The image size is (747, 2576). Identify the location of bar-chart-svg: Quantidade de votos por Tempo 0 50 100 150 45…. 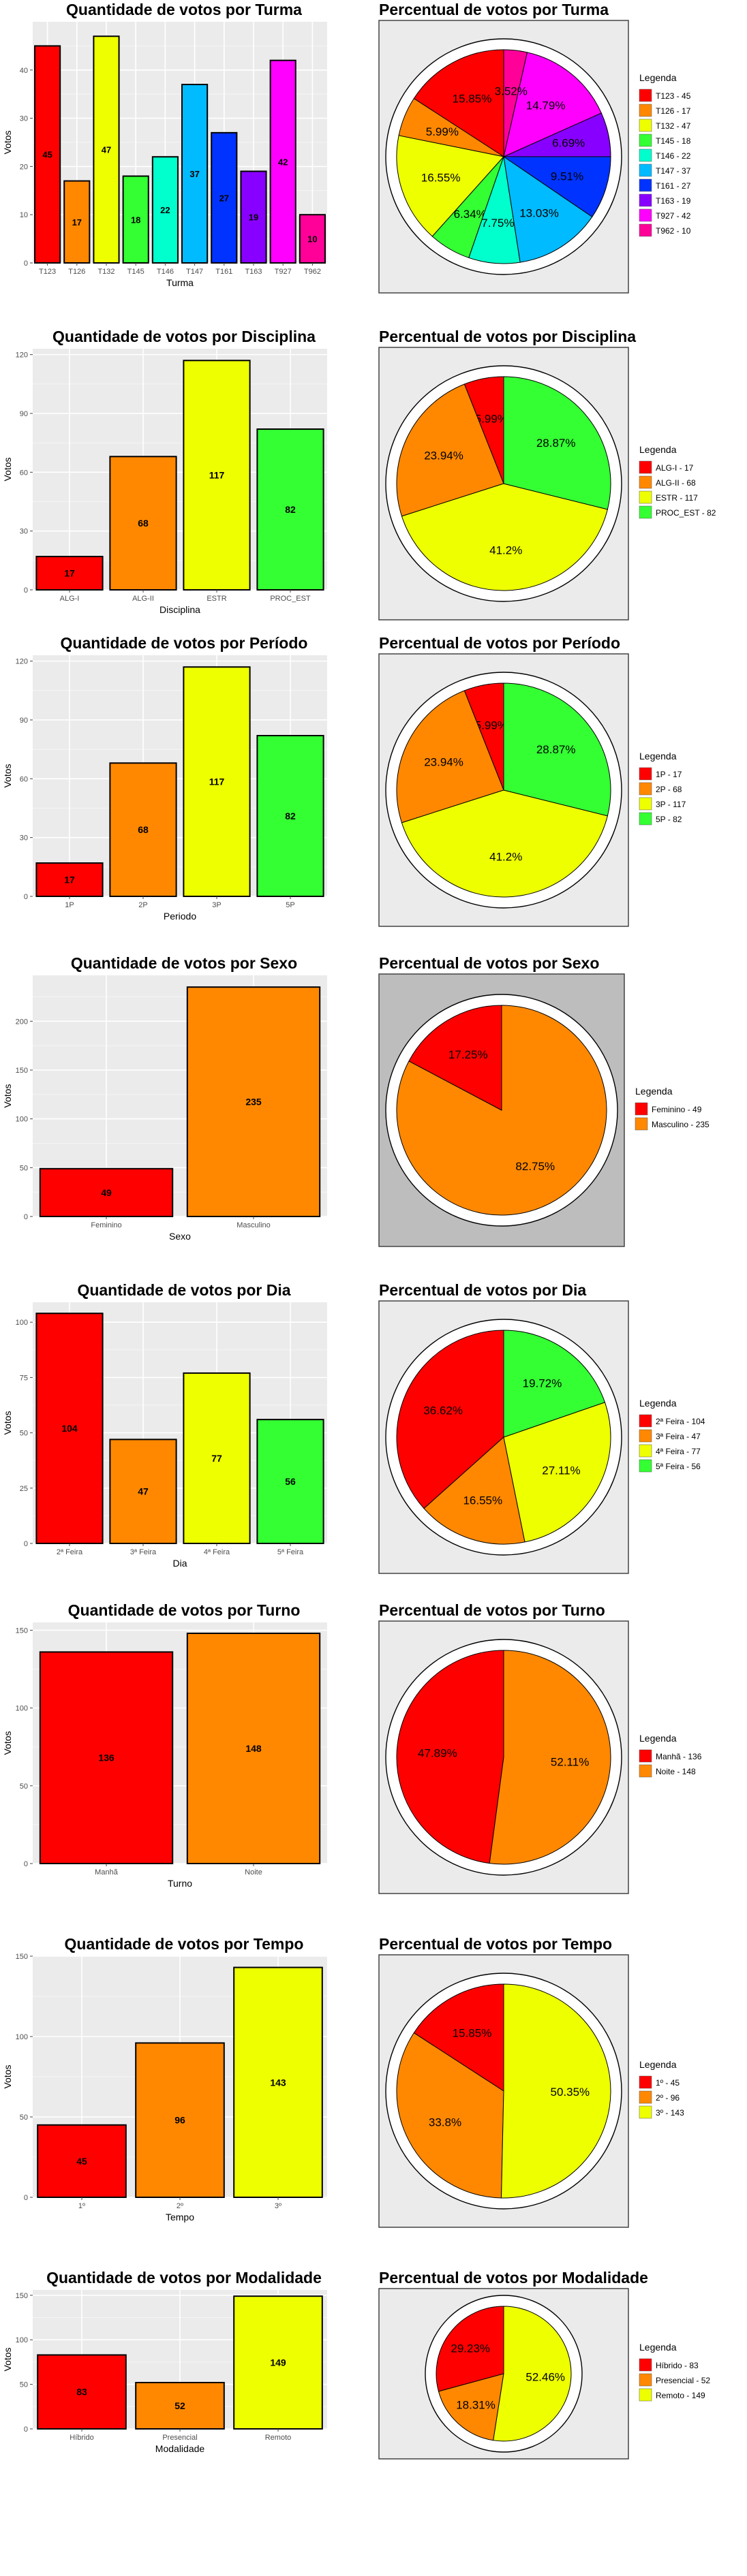
(164, 2078).